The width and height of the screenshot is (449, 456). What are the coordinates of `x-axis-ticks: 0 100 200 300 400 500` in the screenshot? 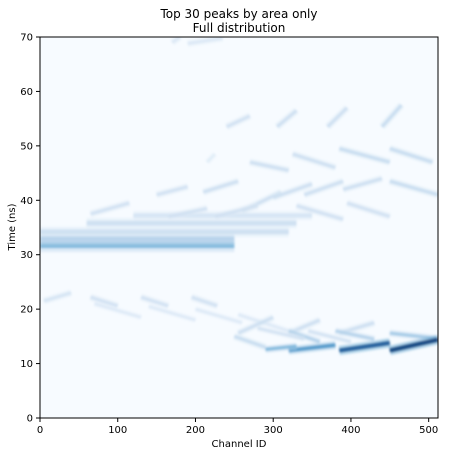 It's located at (237, 427).